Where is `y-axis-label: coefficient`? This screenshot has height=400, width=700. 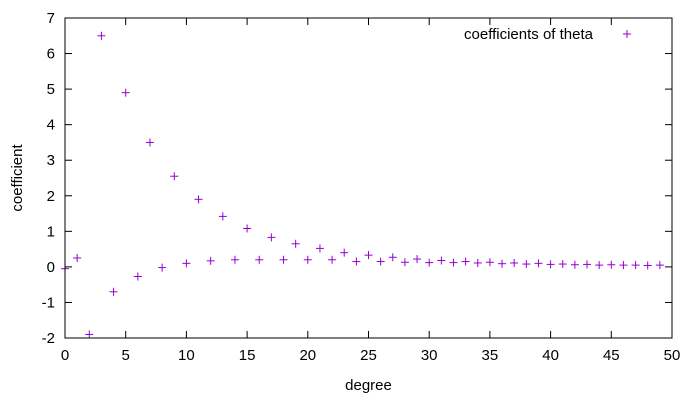
y-axis-label: coefficient is located at coordinates (17, 178).